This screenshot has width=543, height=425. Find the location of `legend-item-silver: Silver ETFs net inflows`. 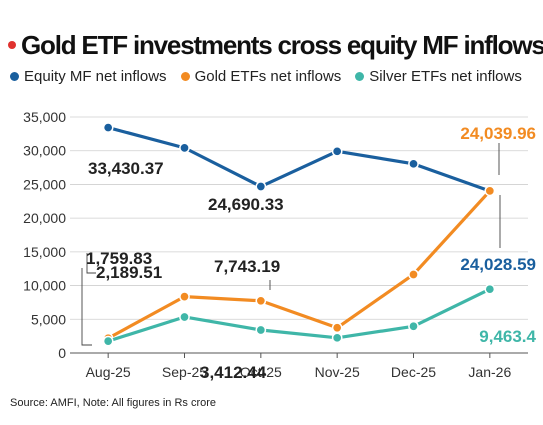

legend-item-silver: Silver ETFs net inflows is located at coordinates (438, 76).